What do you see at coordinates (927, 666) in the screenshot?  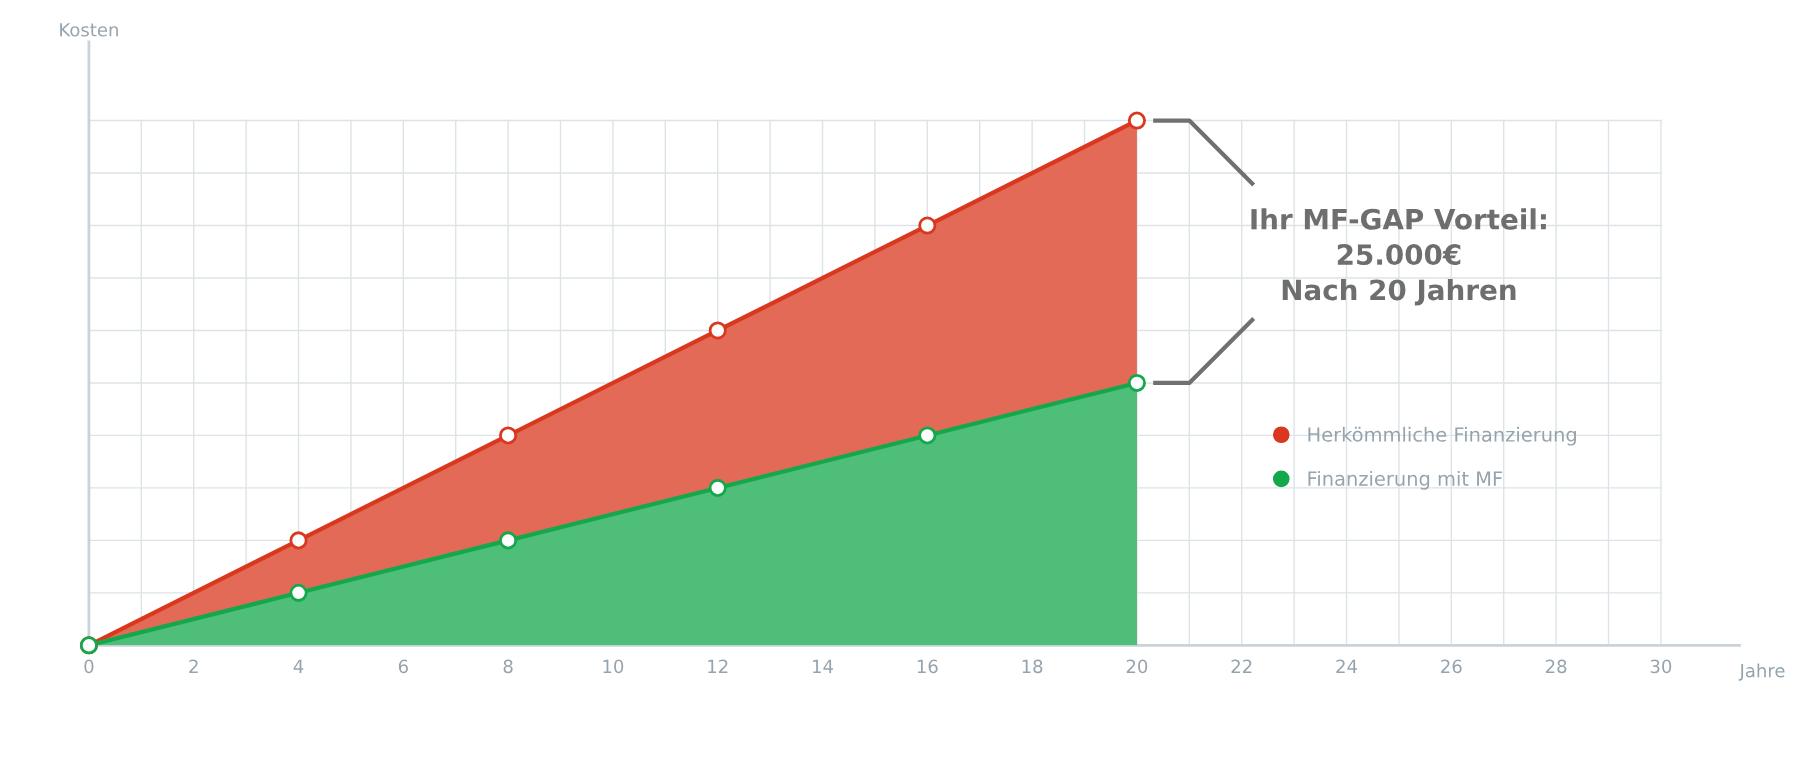 I see `x-tick-label: 16` at bounding box center [927, 666].